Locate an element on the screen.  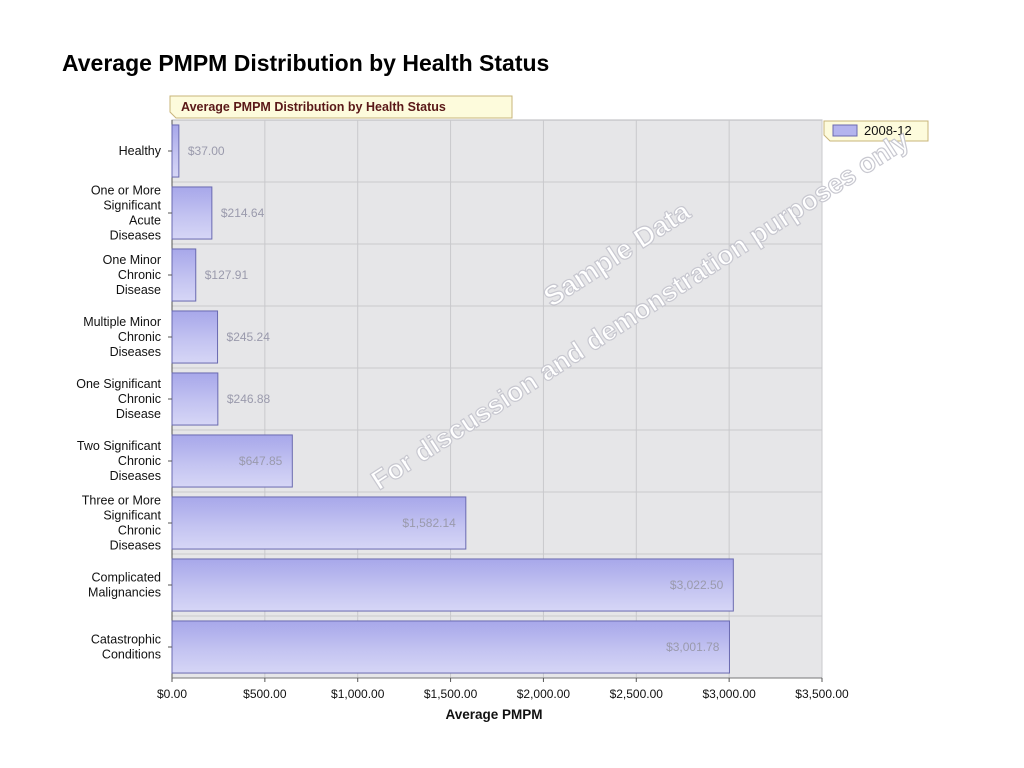
category-label: One Minor Chronic Disease is located at coordinates (132, 275).